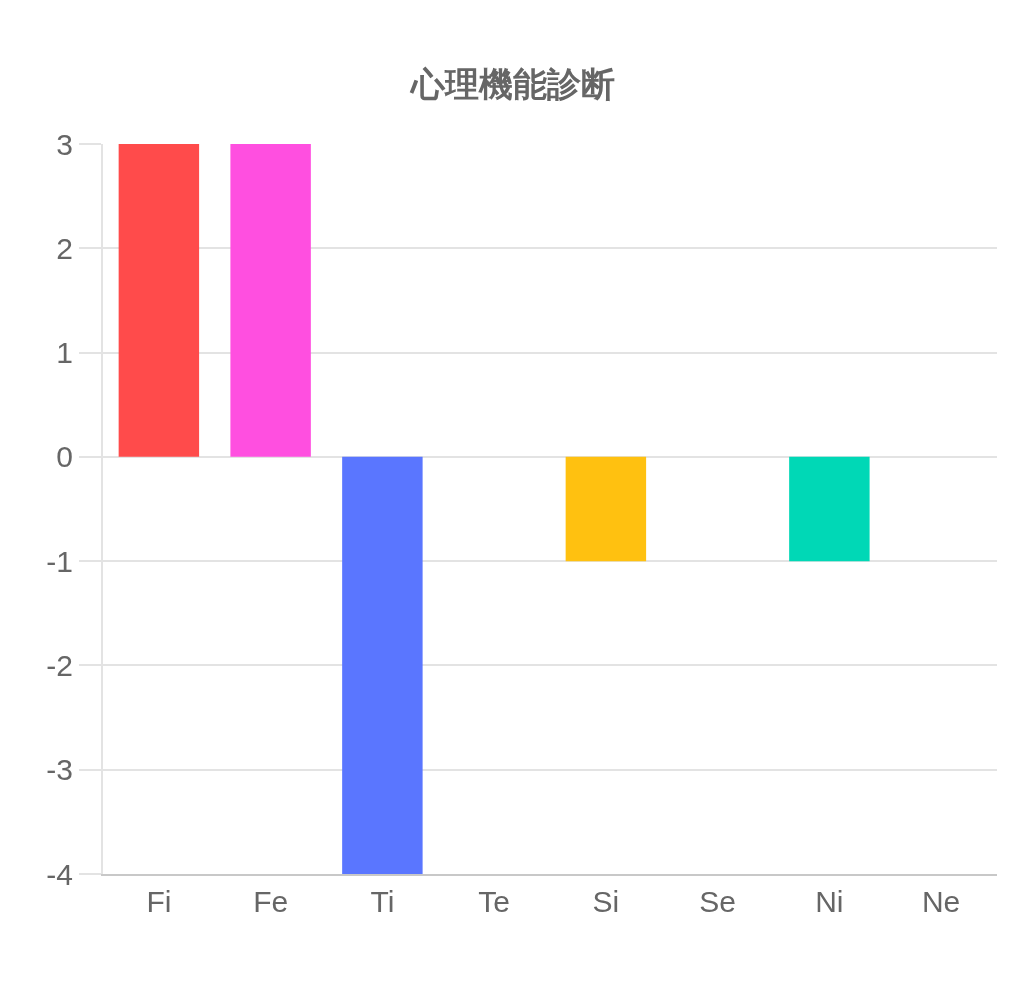 This screenshot has width=1026, height=990. I want to click on x-tick-label: Ti, so click(382, 901).